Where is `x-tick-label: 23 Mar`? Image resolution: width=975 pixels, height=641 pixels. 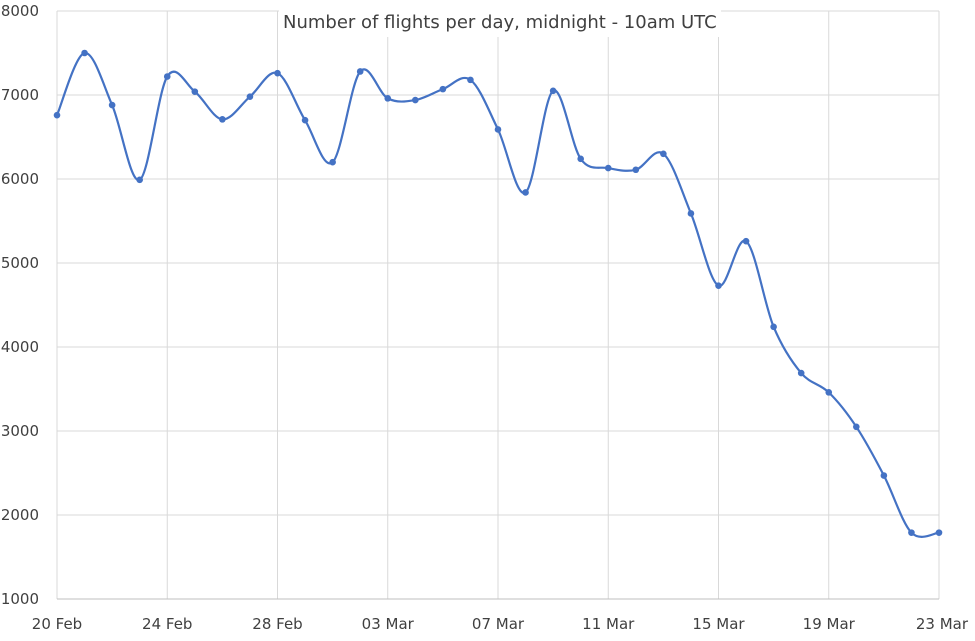 x-tick-label: 23 Mar is located at coordinates (942, 624).